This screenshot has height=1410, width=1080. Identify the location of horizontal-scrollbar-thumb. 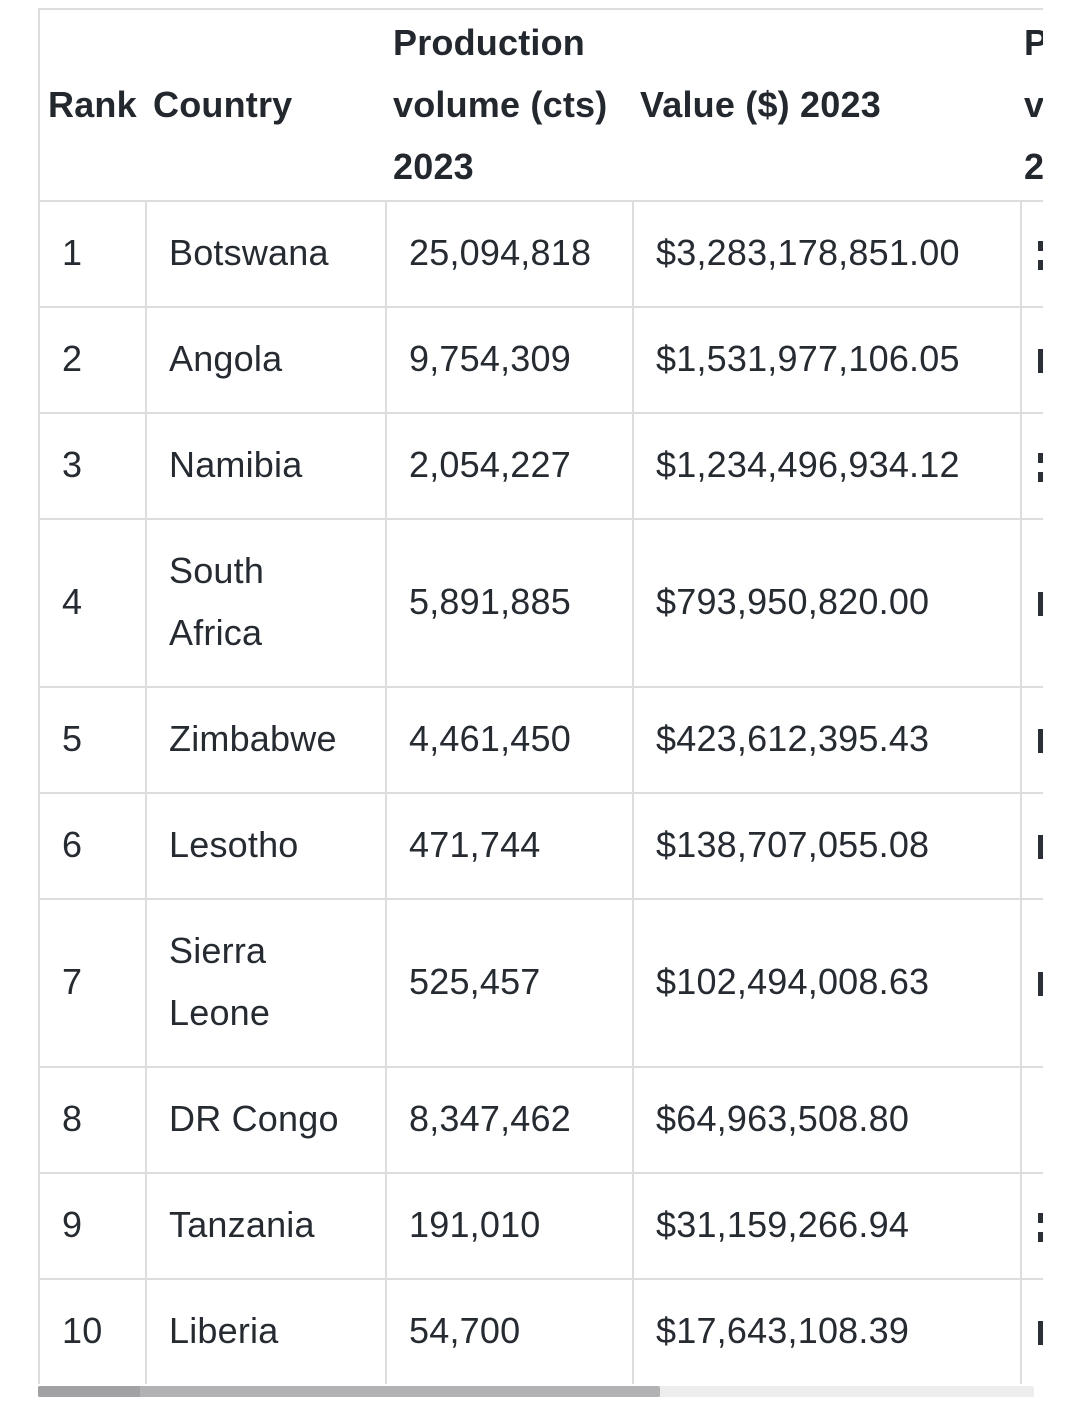
(349, 1391).